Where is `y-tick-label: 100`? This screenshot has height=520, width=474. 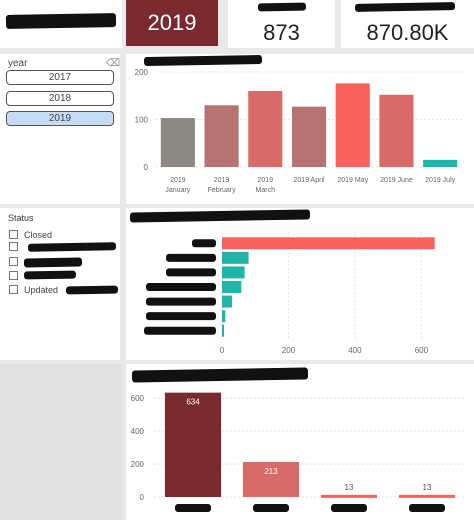 y-tick-label: 100 is located at coordinates (142, 120).